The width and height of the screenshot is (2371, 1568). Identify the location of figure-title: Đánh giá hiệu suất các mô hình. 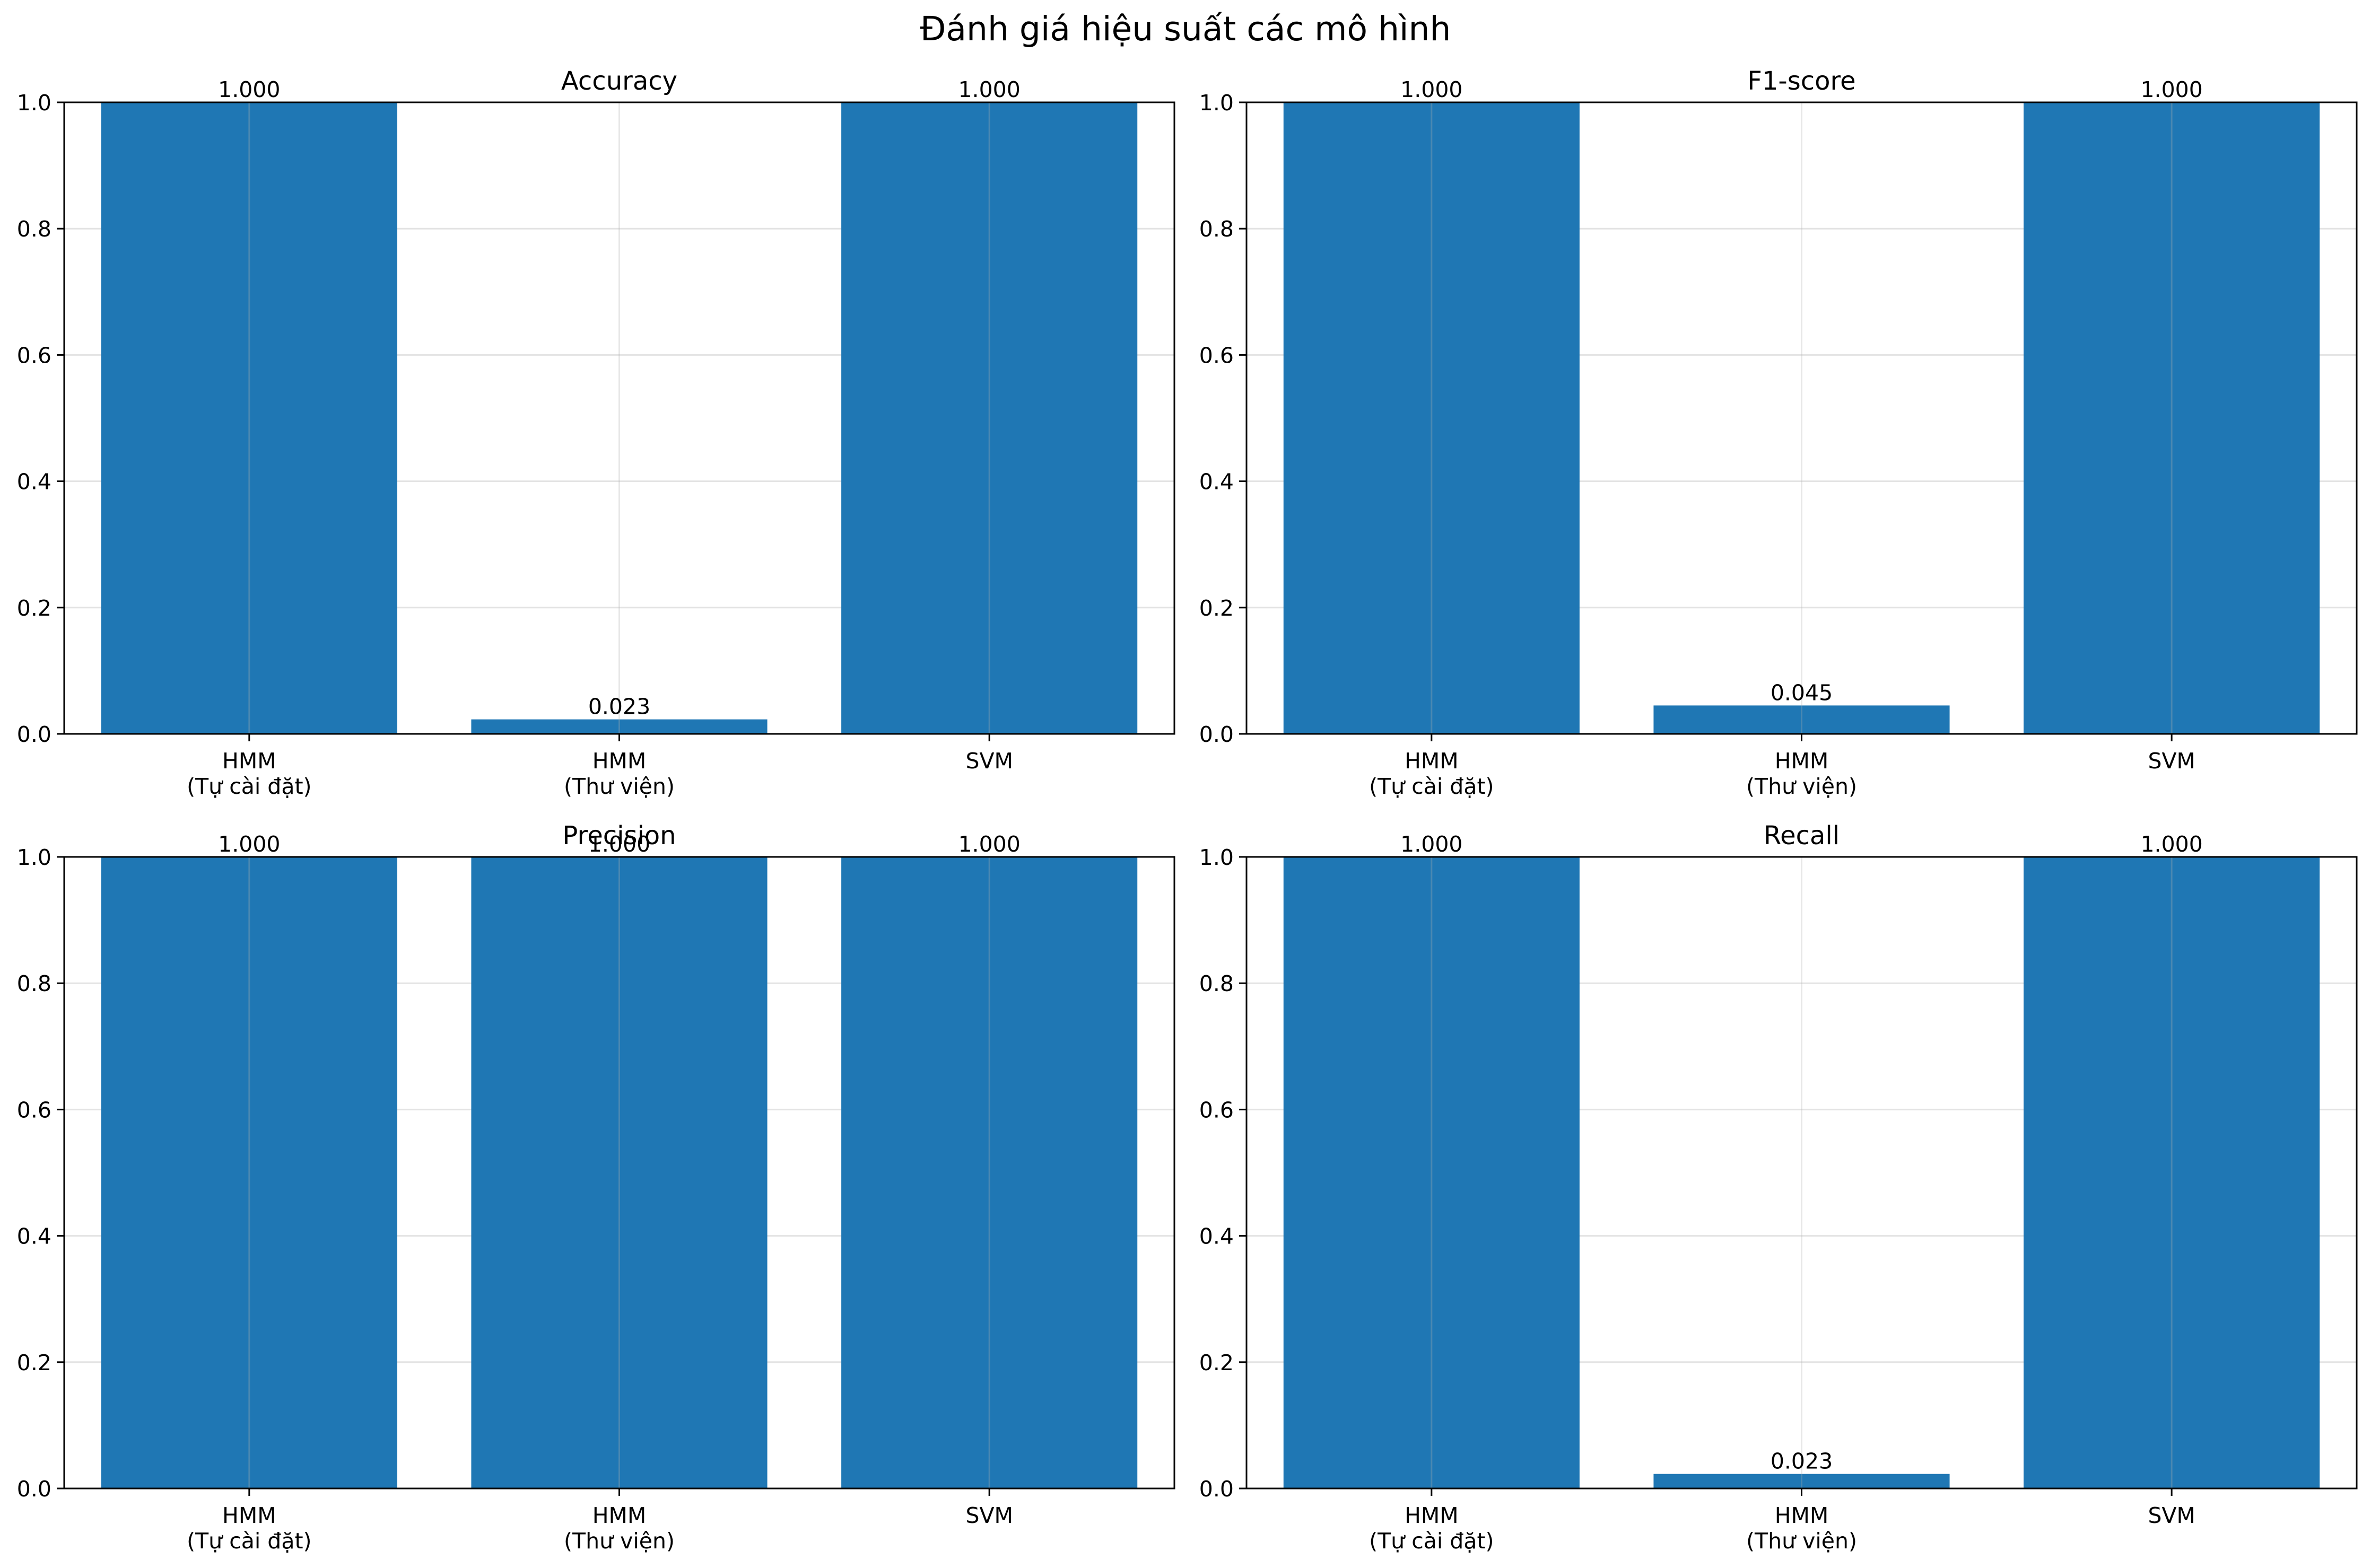
(1185, 29).